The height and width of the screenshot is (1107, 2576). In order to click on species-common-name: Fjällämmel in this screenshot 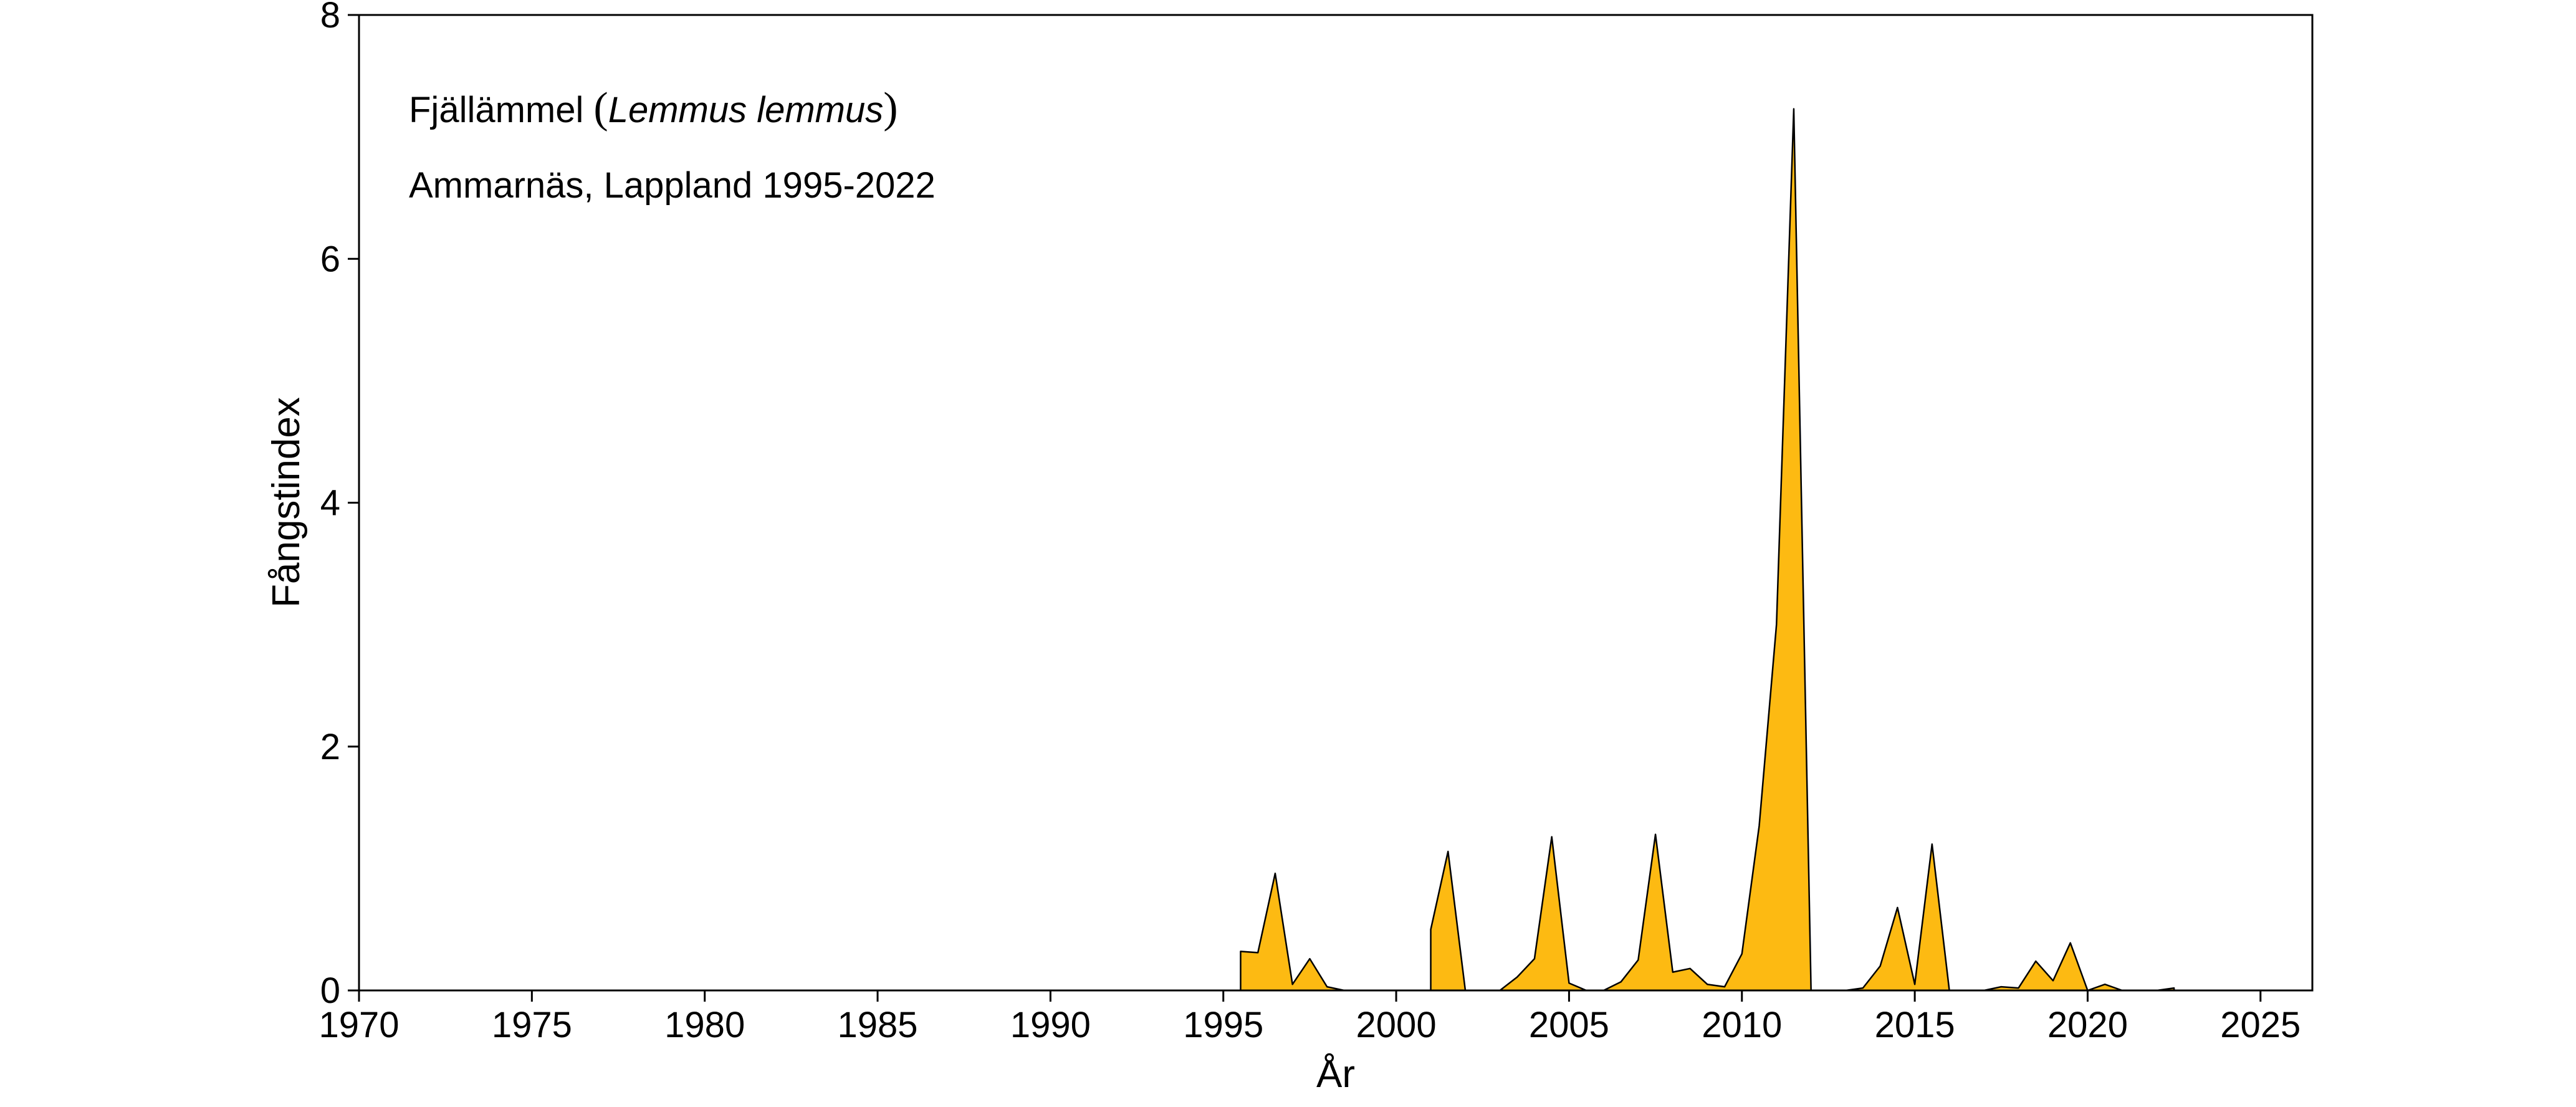, I will do `click(496, 110)`.